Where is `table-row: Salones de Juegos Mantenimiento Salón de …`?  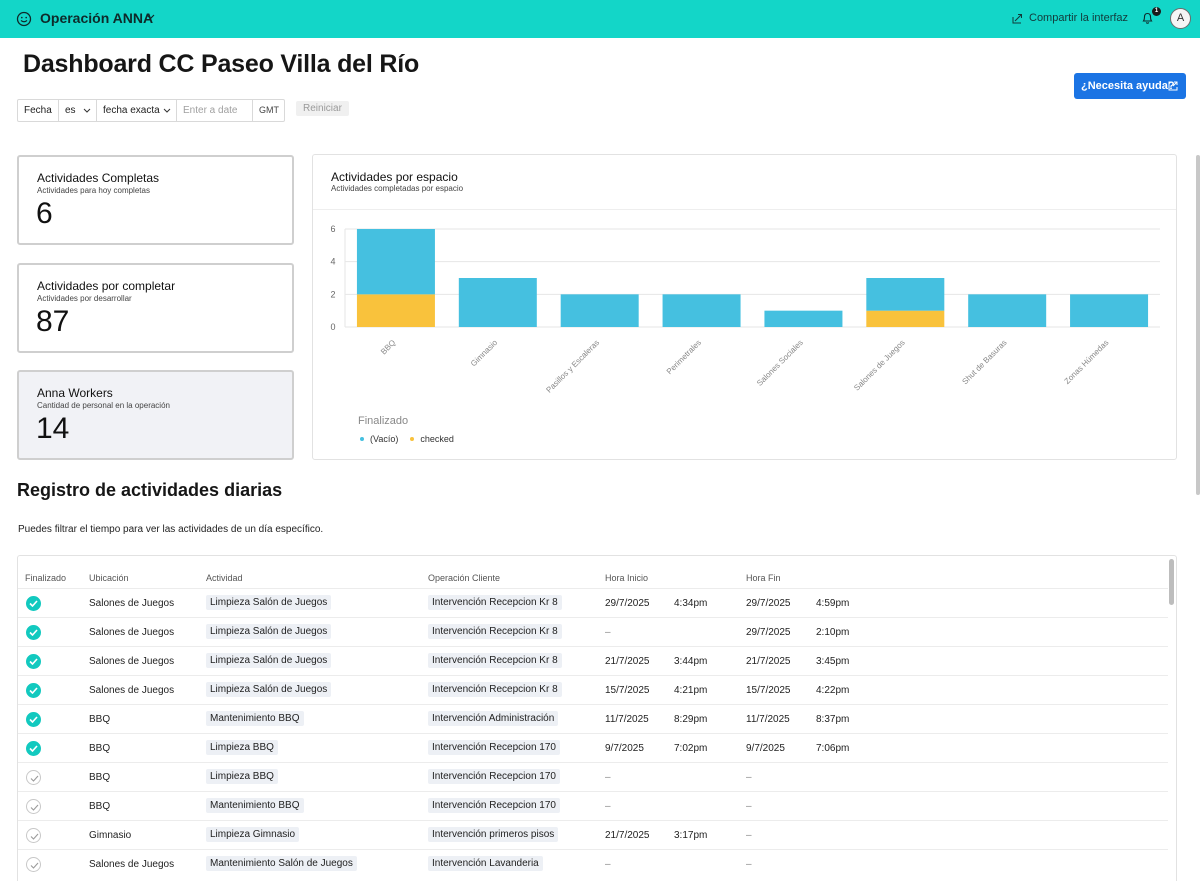 table-row: Salones de Juegos Mantenimiento Salón de … is located at coordinates (593, 863).